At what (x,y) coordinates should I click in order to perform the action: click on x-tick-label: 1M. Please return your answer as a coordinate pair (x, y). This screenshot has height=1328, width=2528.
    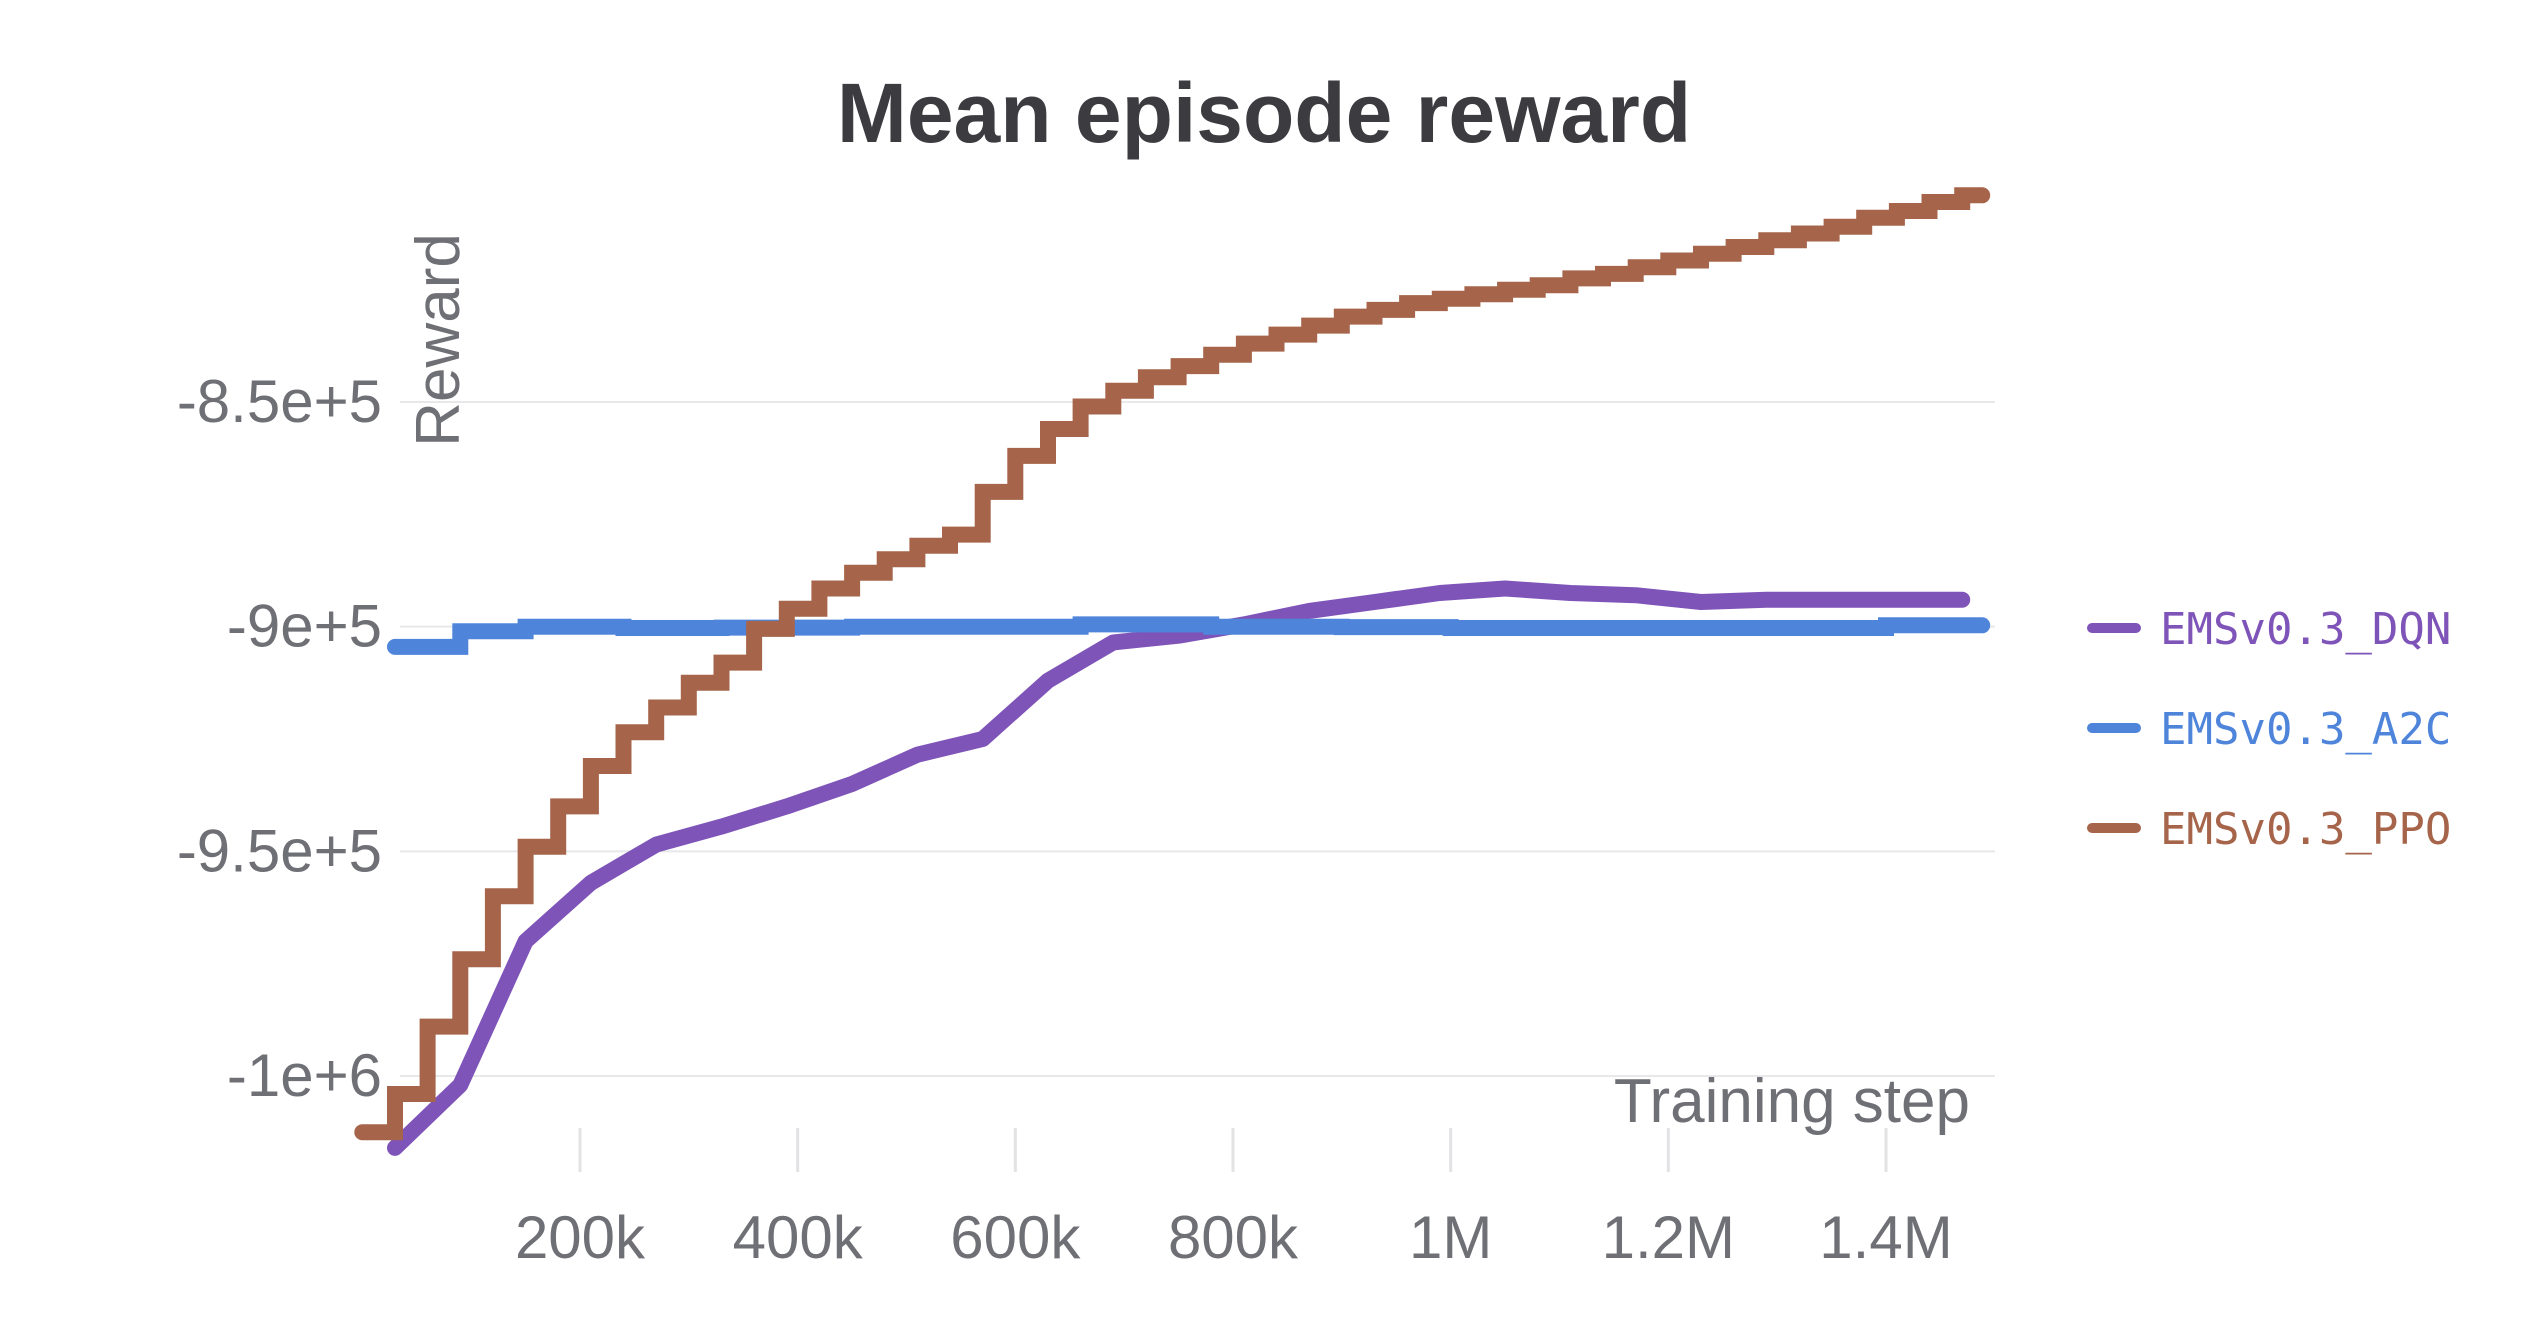
    Looking at the image, I should click on (1450, 1237).